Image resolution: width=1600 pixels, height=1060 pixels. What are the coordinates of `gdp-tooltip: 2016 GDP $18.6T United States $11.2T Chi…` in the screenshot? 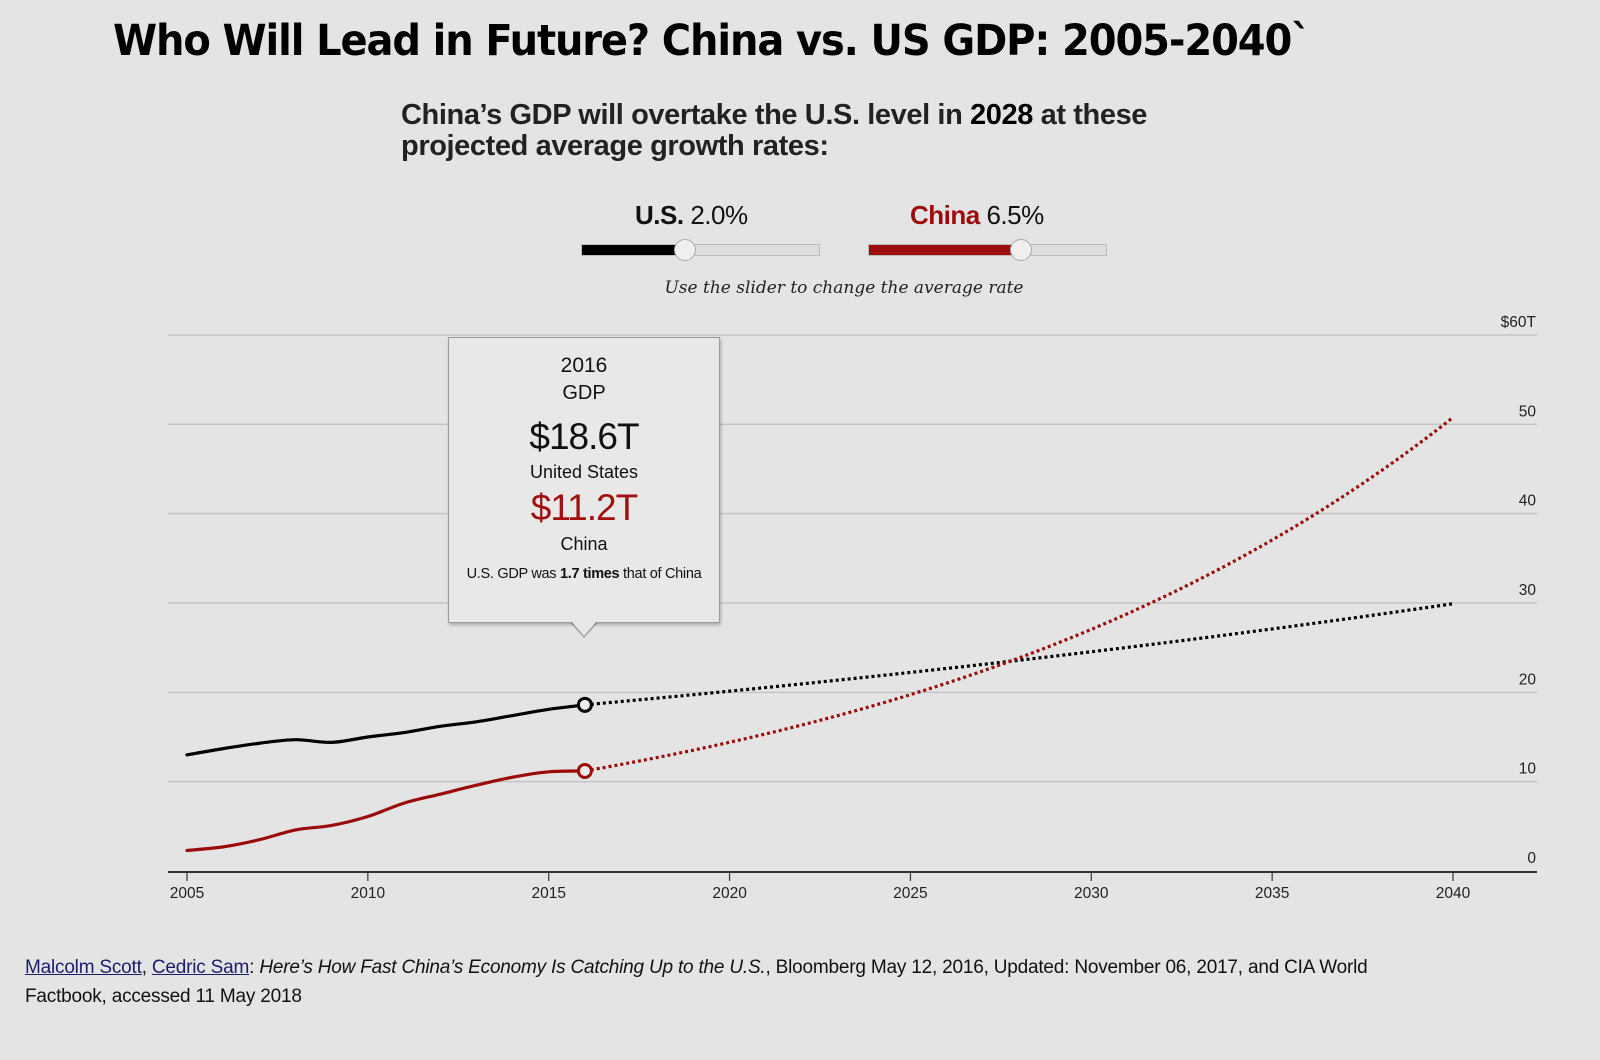 It's located at (584, 480).